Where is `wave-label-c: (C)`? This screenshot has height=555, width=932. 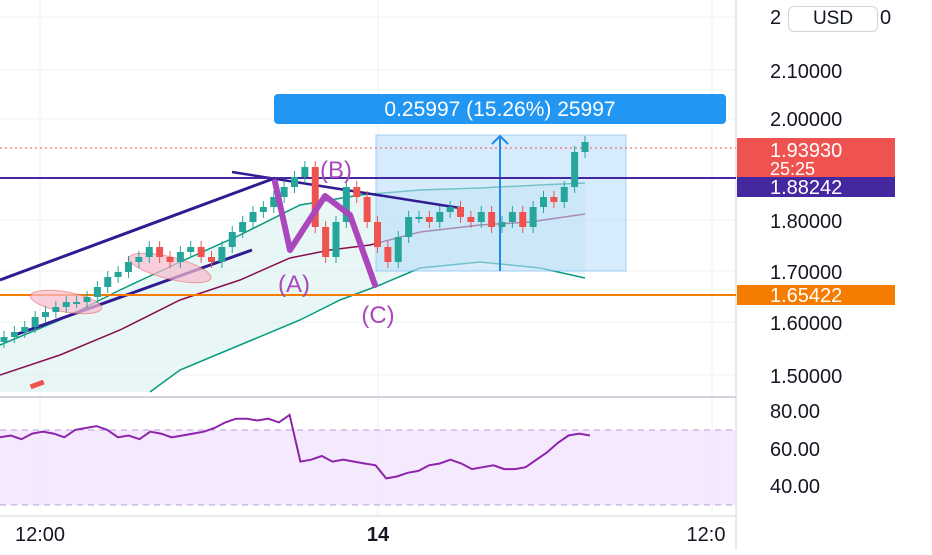
wave-label-c: (C) is located at coordinates (377, 315).